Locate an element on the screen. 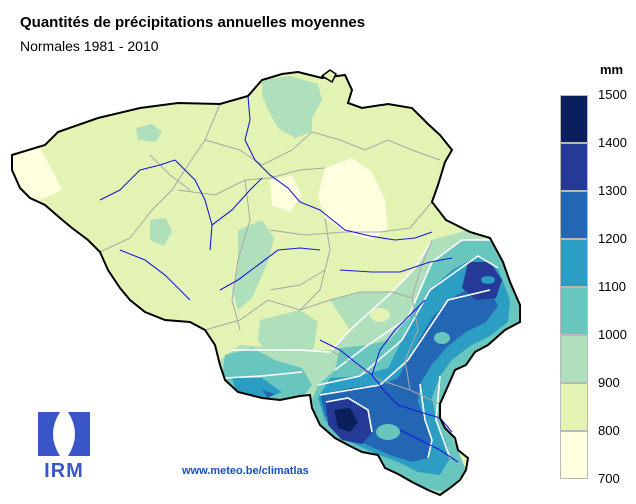  legend-tick-1300: 1300 is located at coordinates (612, 190).